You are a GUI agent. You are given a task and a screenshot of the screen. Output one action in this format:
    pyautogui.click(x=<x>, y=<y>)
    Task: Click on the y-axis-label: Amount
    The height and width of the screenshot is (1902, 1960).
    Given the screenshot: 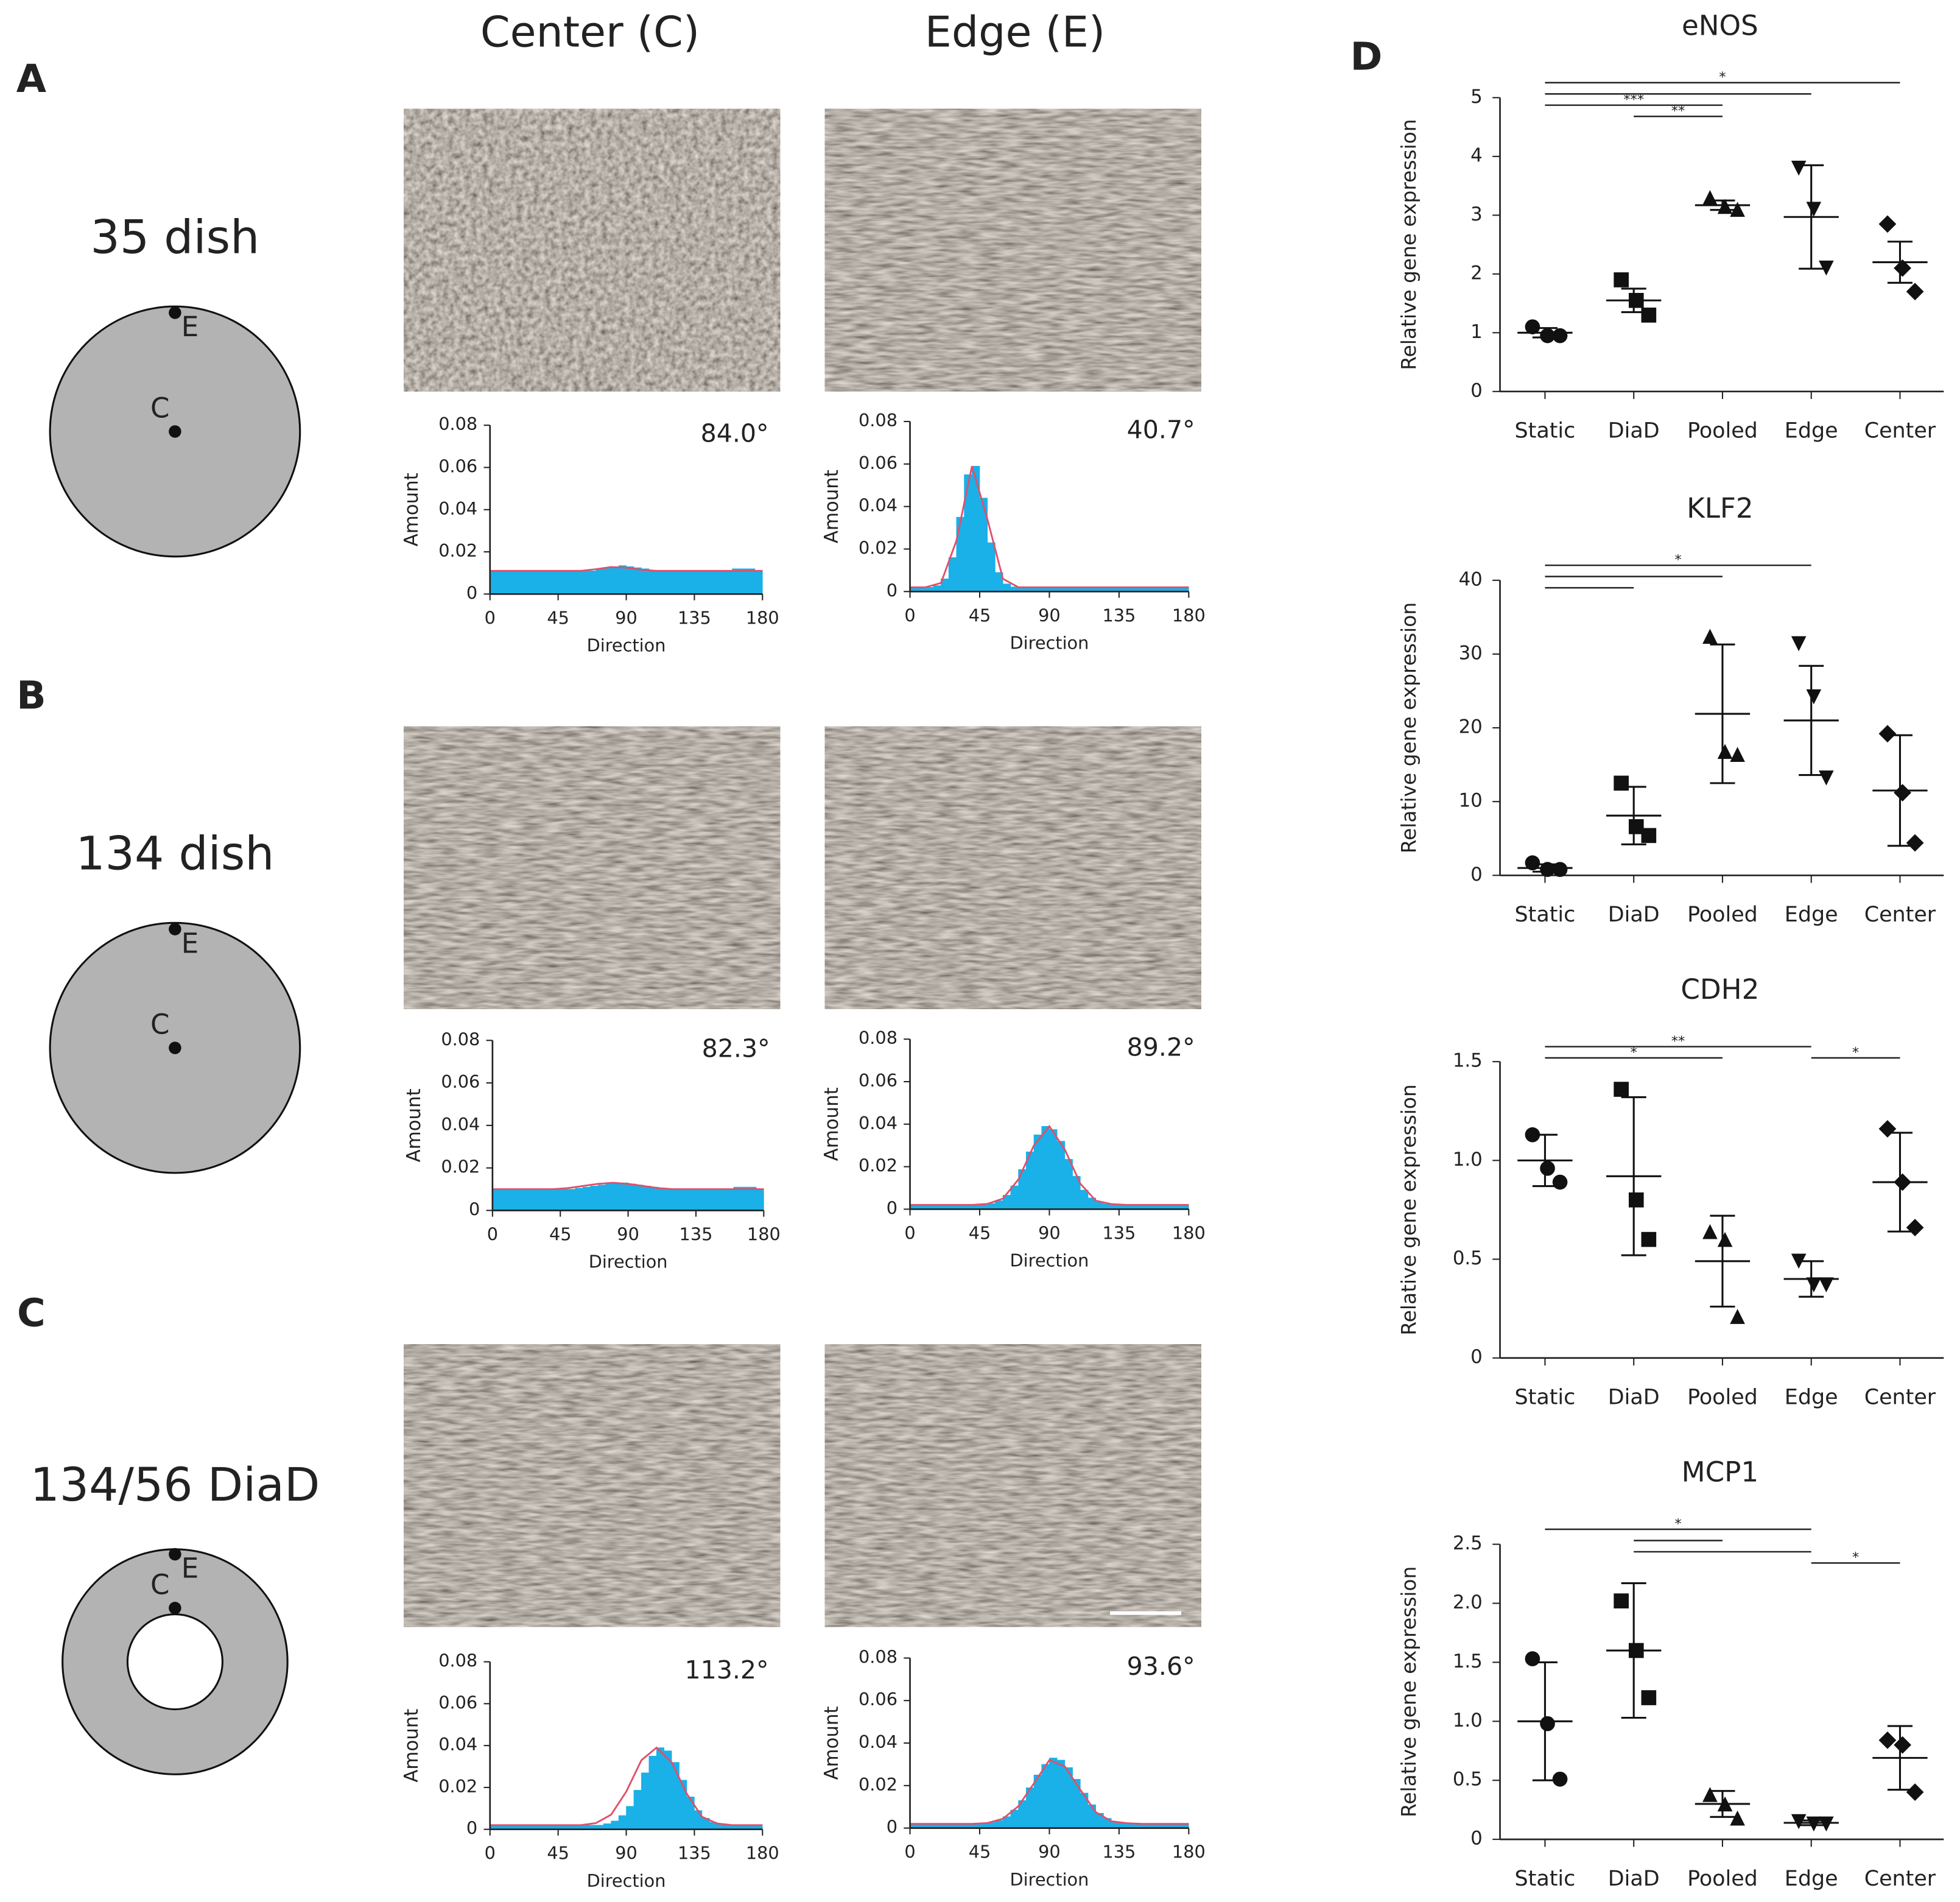 What is the action you would take?
    pyautogui.click(x=832, y=506)
    